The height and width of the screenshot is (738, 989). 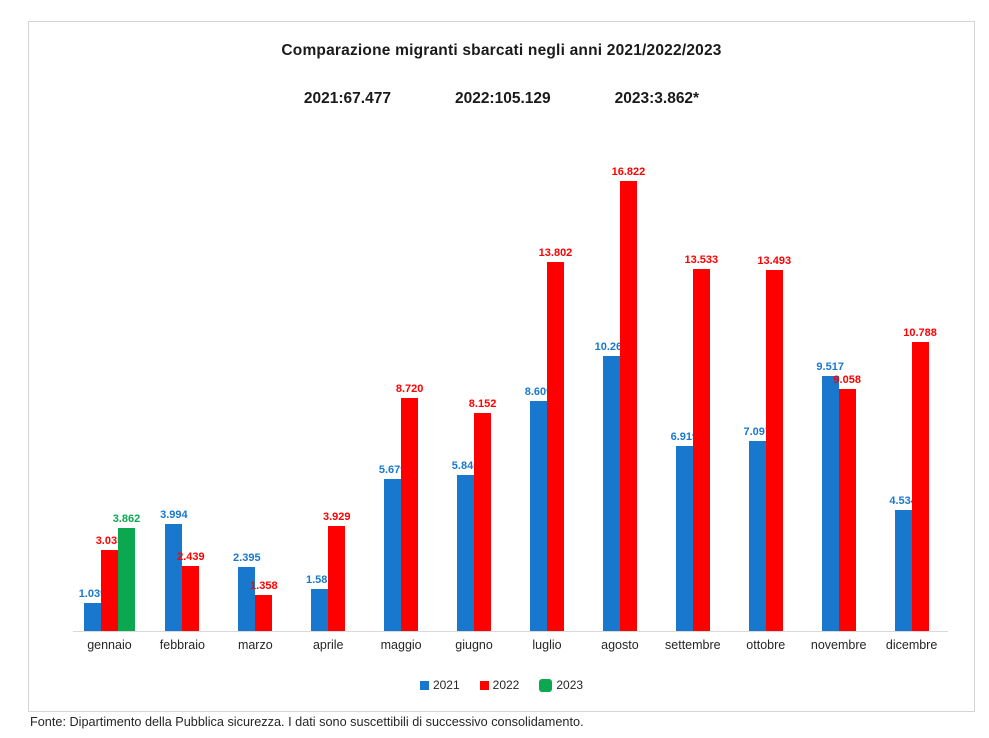 What do you see at coordinates (620, 645) in the screenshot?
I see `x-axis-label-agosto: agosto` at bounding box center [620, 645].